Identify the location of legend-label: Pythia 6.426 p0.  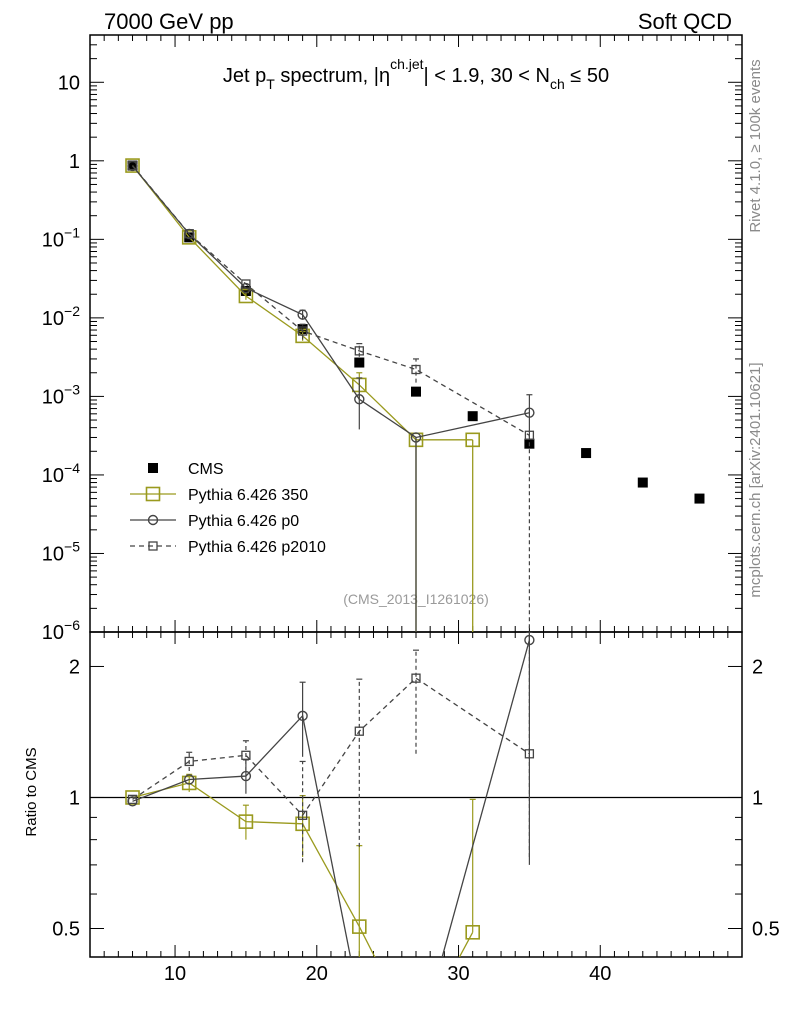
(243, 521).